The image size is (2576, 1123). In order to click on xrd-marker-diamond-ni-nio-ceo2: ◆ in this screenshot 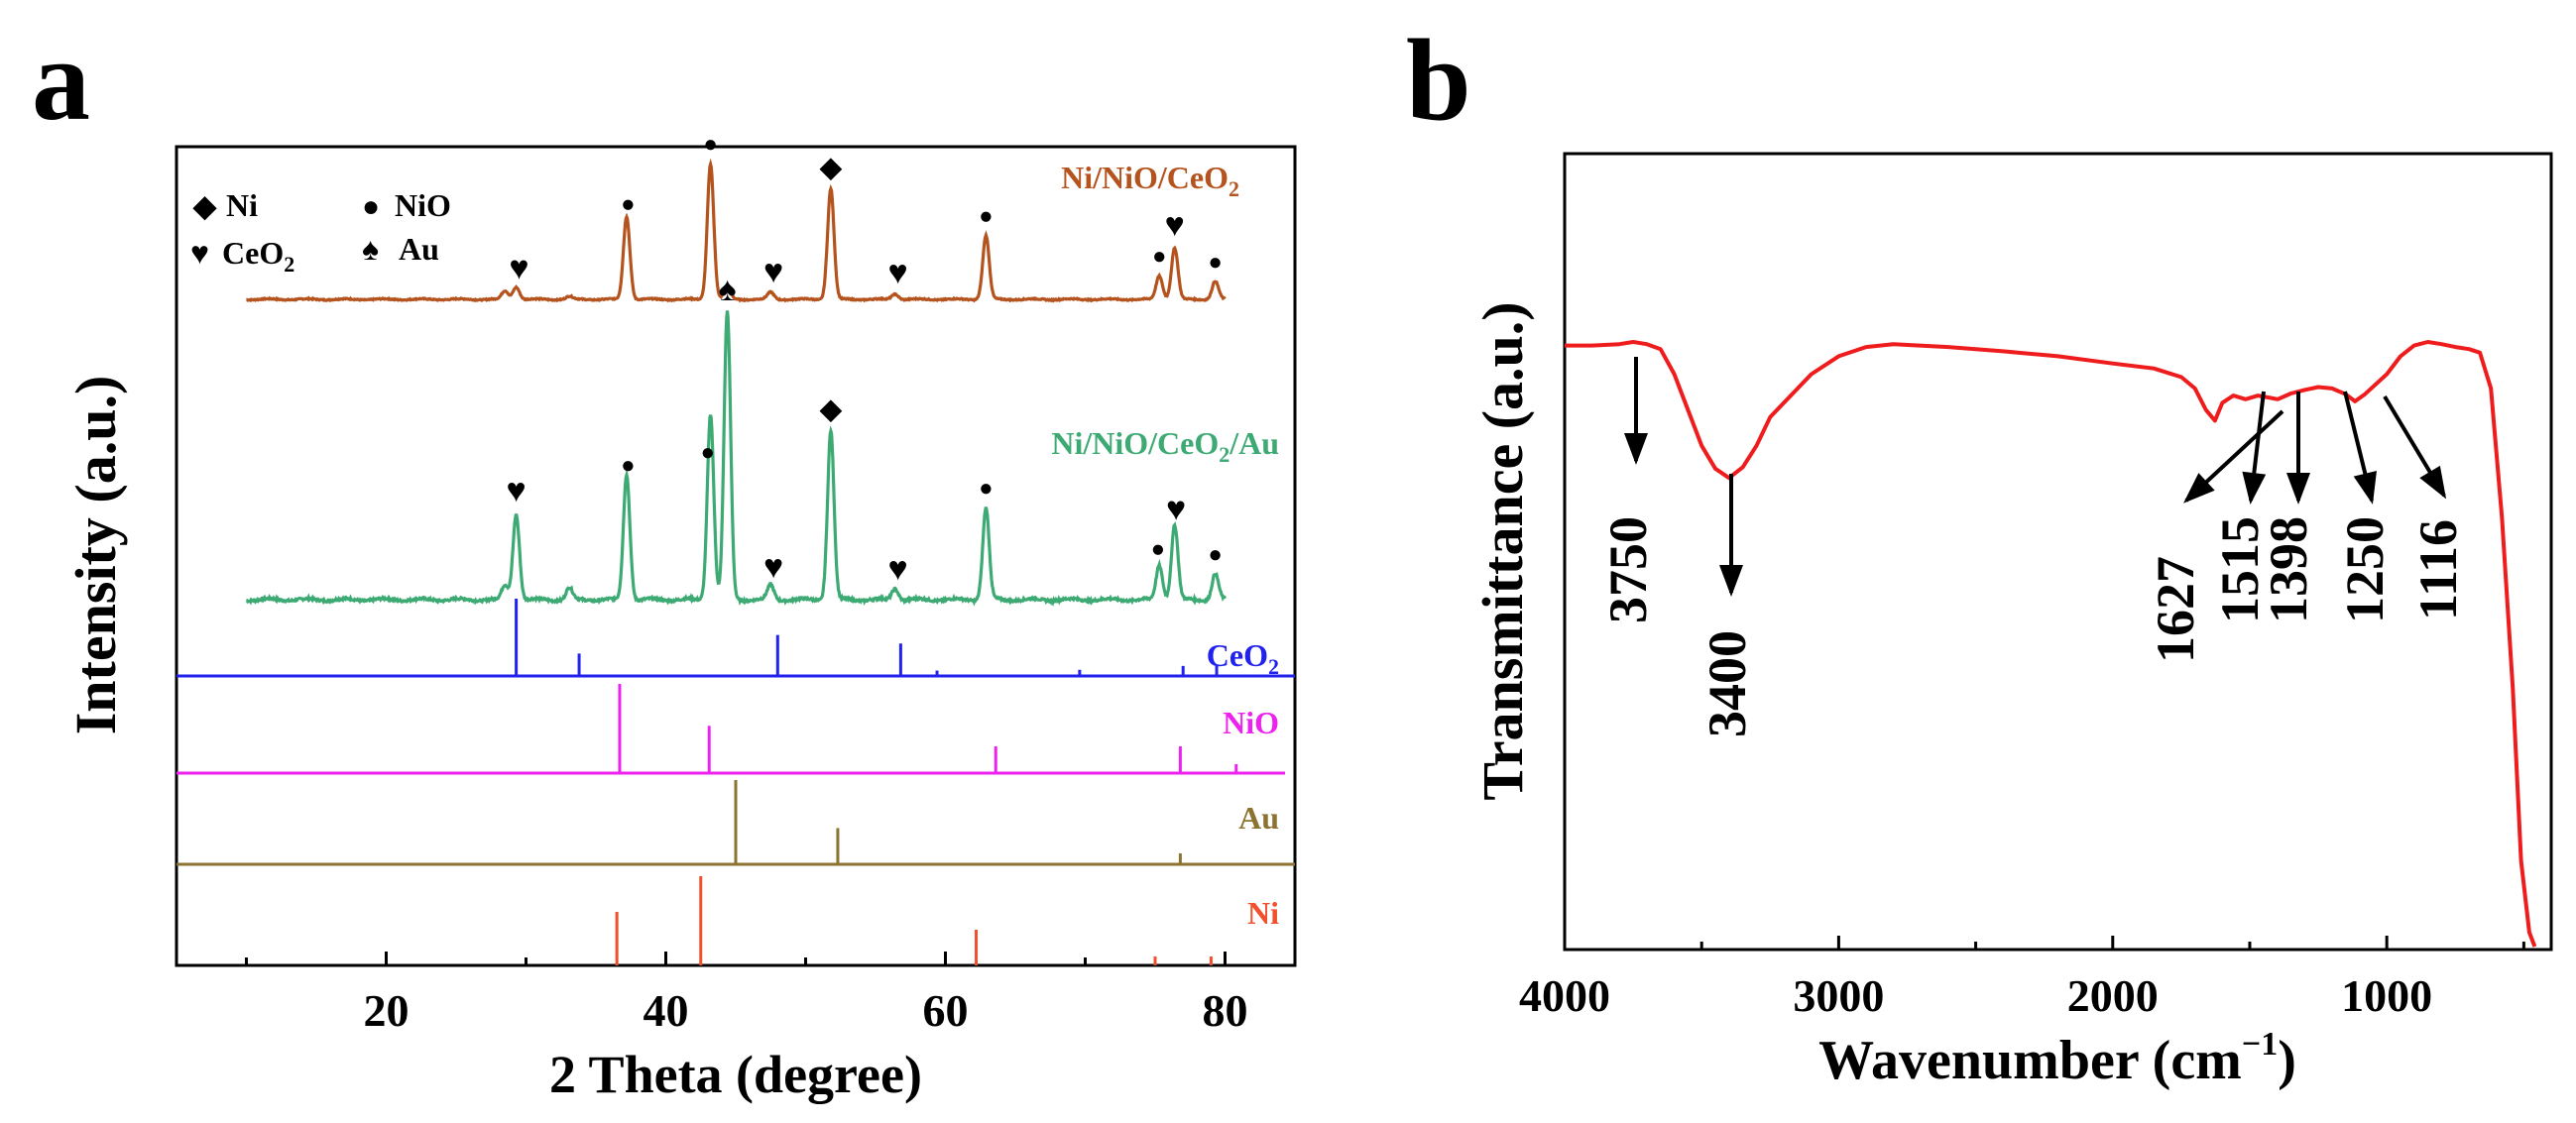, I will do `click(831, 168)`.